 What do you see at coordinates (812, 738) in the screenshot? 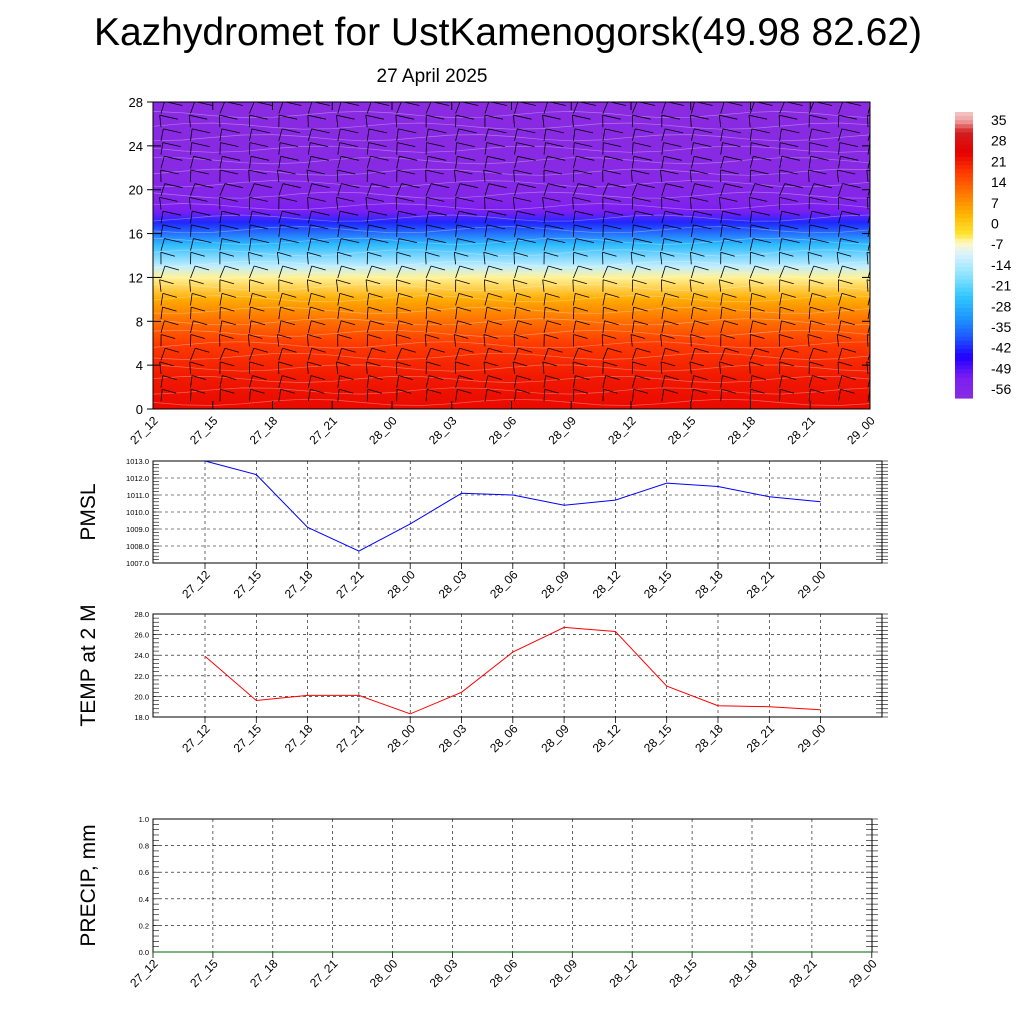
I see `x-tick-label: 29_00` at bounding box center [812, 738].